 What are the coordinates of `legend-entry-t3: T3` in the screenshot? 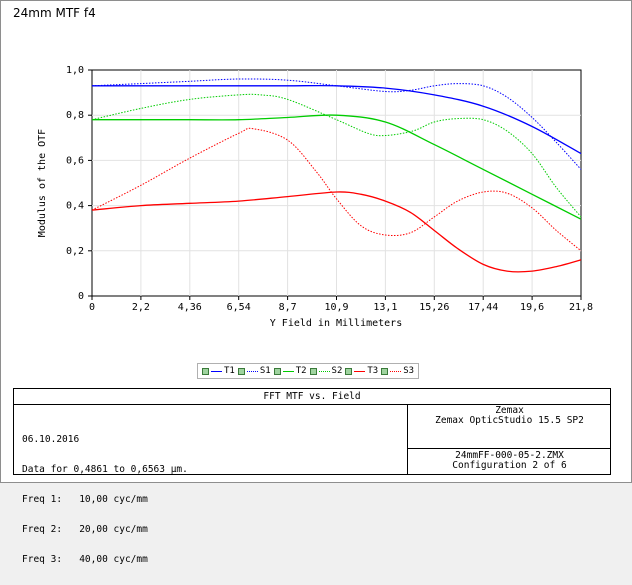 It's located at (361, 371).